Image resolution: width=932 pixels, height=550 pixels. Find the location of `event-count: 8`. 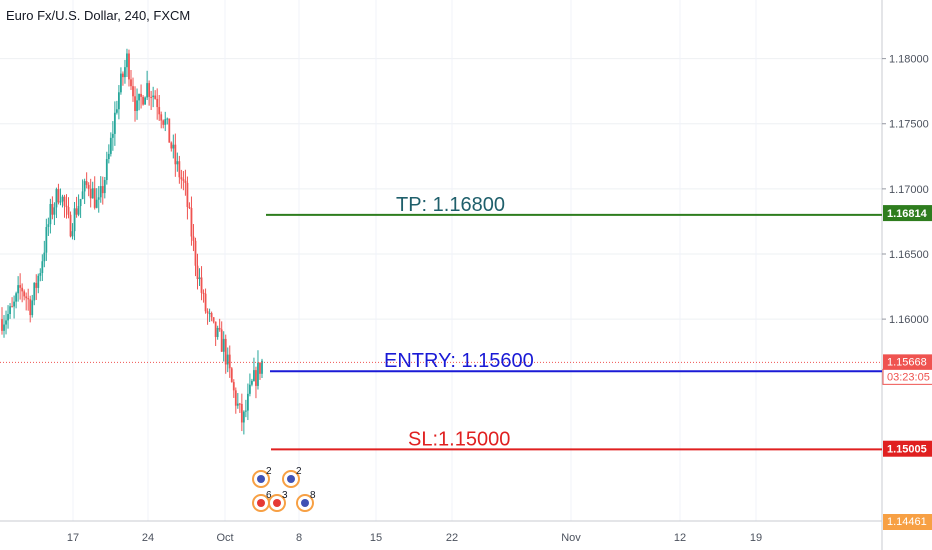

event-count: 8 is located at coordinates (313, 495).